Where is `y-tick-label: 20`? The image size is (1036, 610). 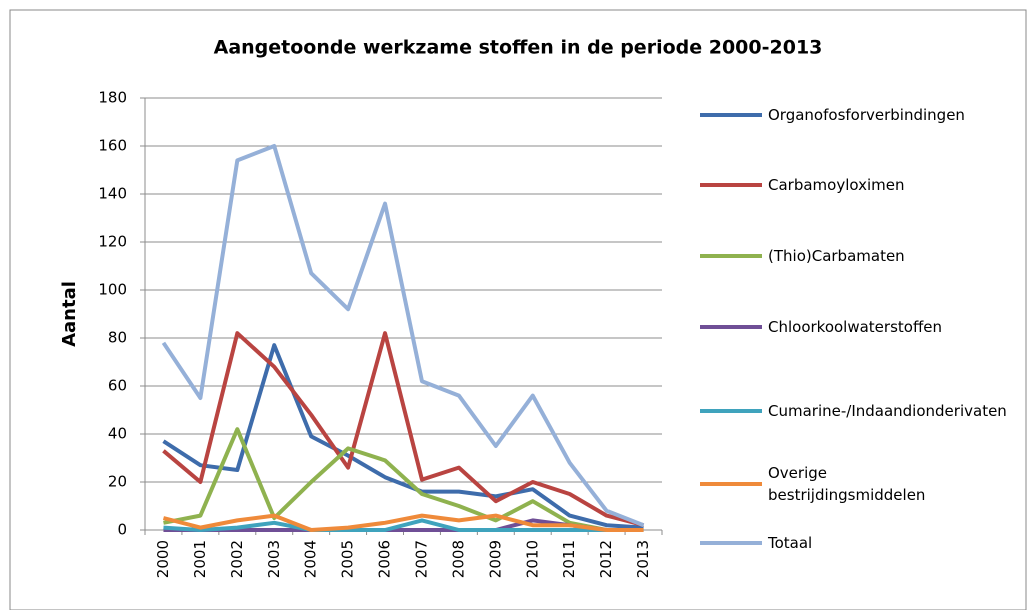
y-tick-label: 20 is located at coordinates (117, 482).